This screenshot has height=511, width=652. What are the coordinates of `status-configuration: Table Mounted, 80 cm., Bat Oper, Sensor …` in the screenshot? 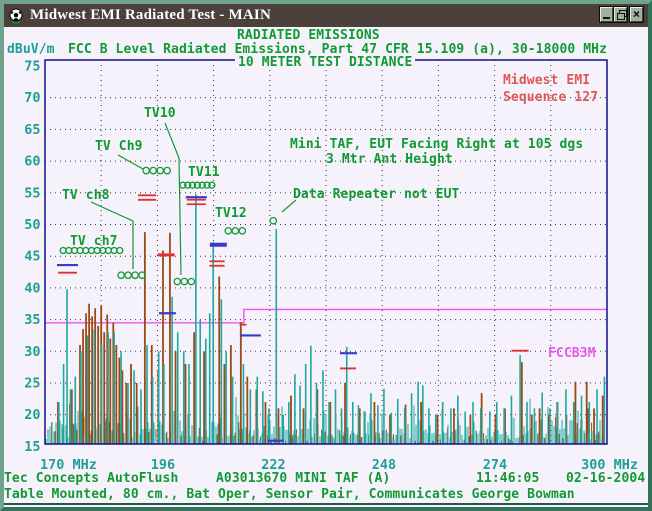 It's located at (289, 494).